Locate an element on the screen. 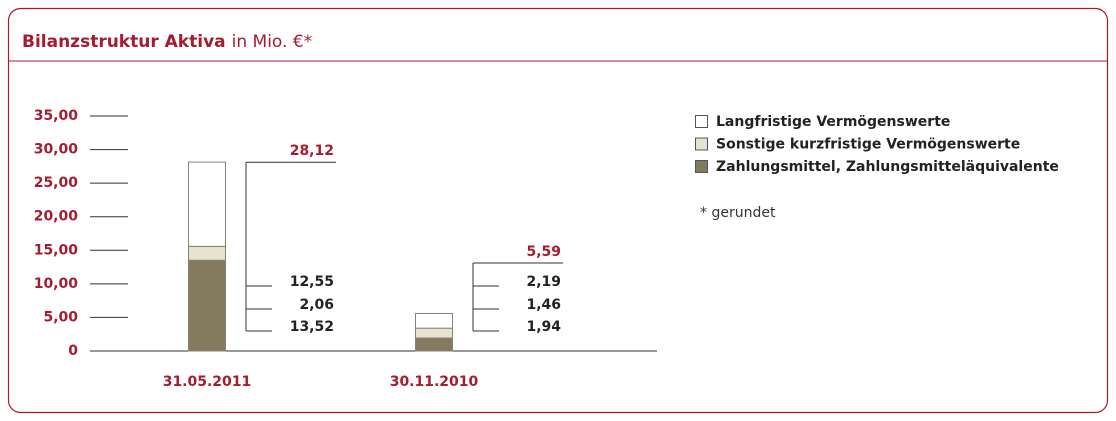  chart-subtitle: in Mio. €* is located at coordinates (272, 42).